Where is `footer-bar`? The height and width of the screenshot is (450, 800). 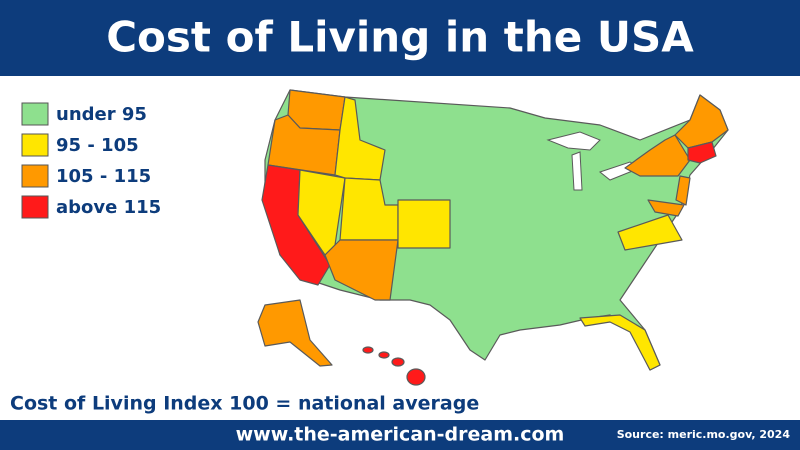
footer-bar is located at coordinates (400, 435).